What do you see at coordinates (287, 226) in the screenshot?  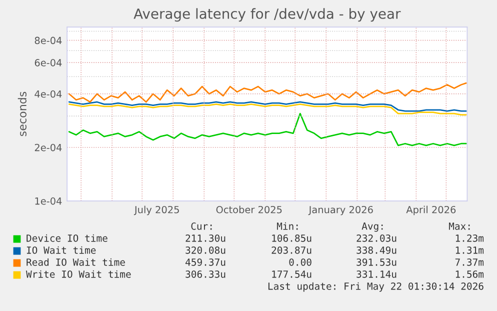 I see `text: Min:` at bounding box center [287, 226].